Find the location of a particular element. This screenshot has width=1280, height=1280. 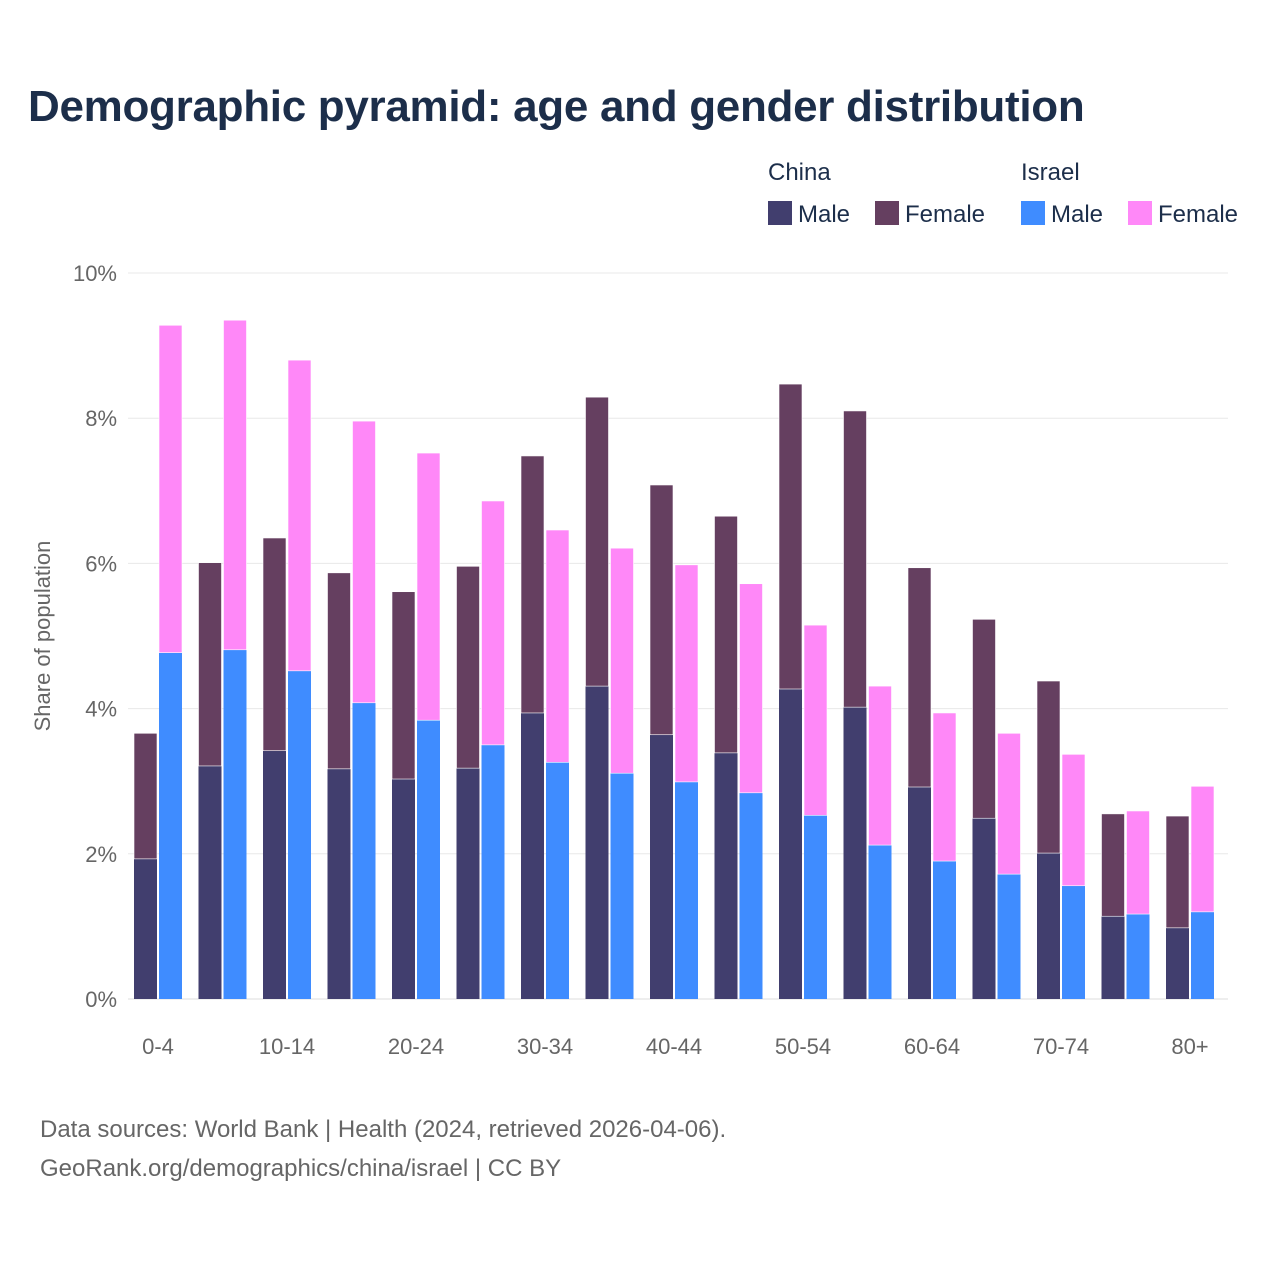

legend-group-title: Israel is located at coordinates (1050, 172).